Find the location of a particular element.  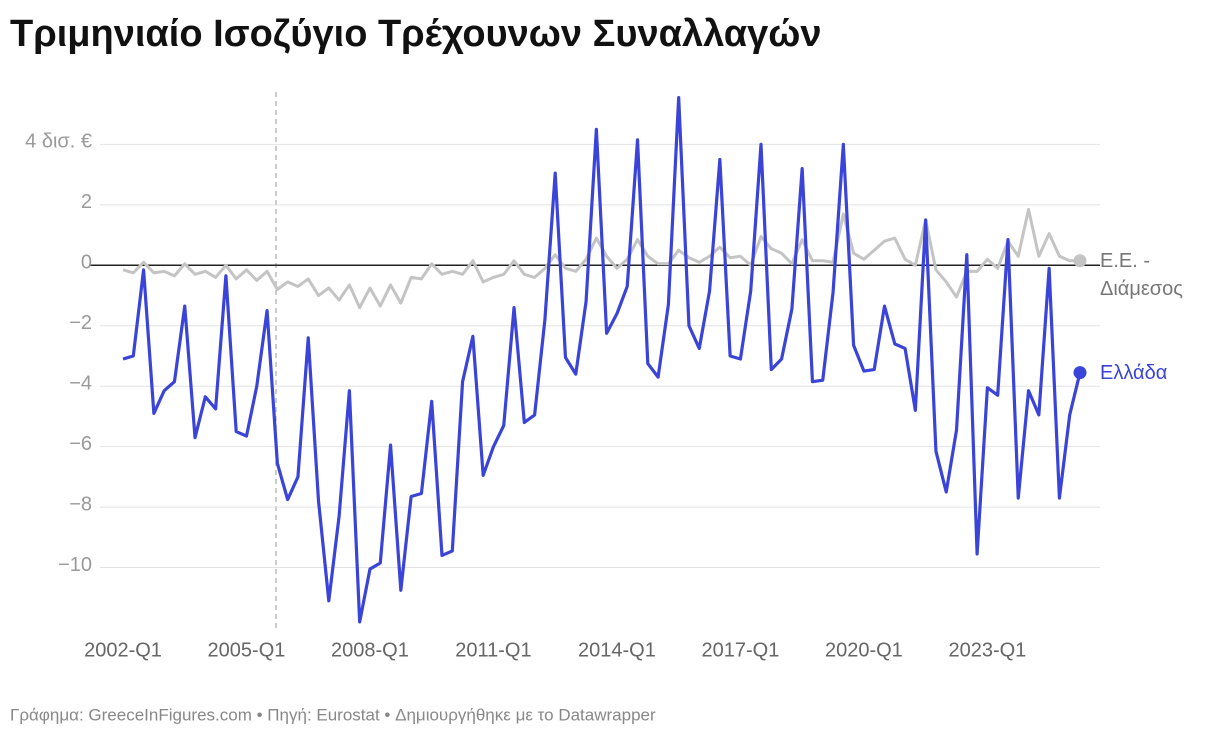

x-tick-label: 2023-Q1 is located at coordinates (987, 650).